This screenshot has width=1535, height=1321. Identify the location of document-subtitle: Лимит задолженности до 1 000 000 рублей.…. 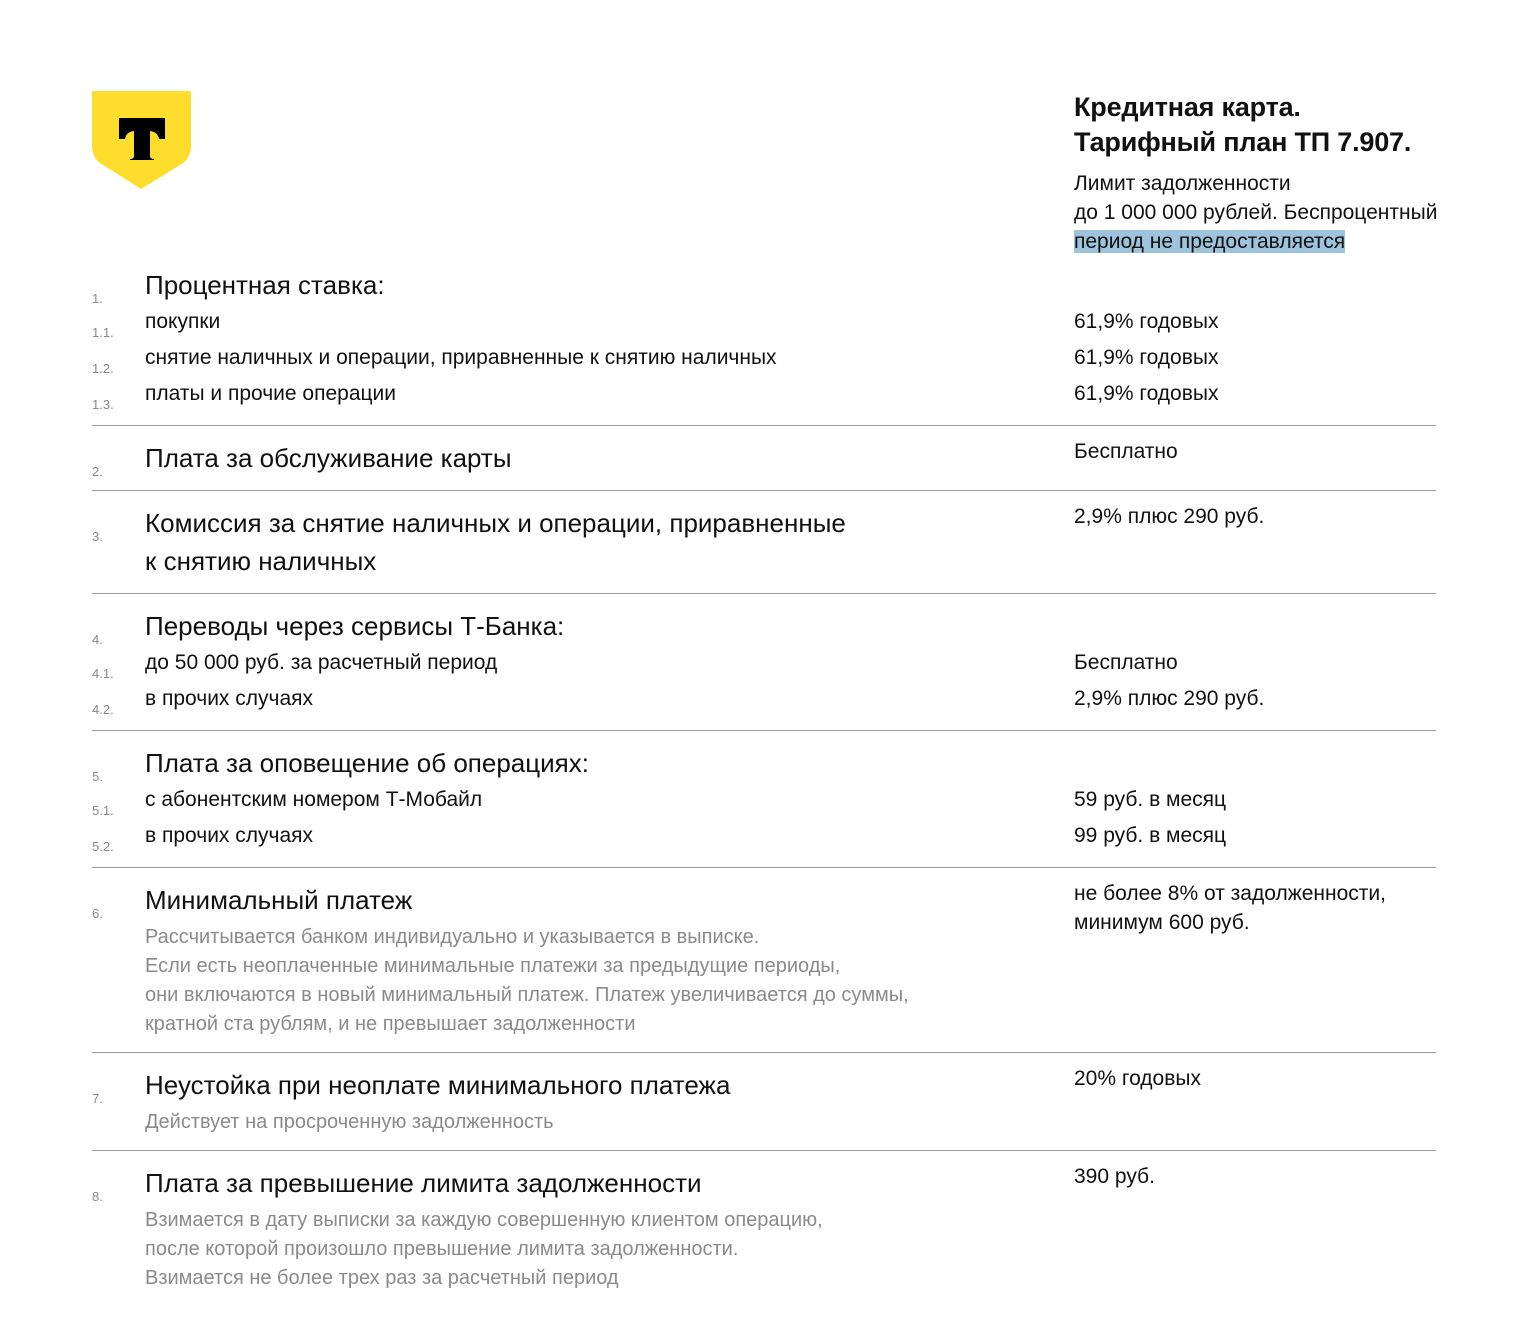
(1294, 212).